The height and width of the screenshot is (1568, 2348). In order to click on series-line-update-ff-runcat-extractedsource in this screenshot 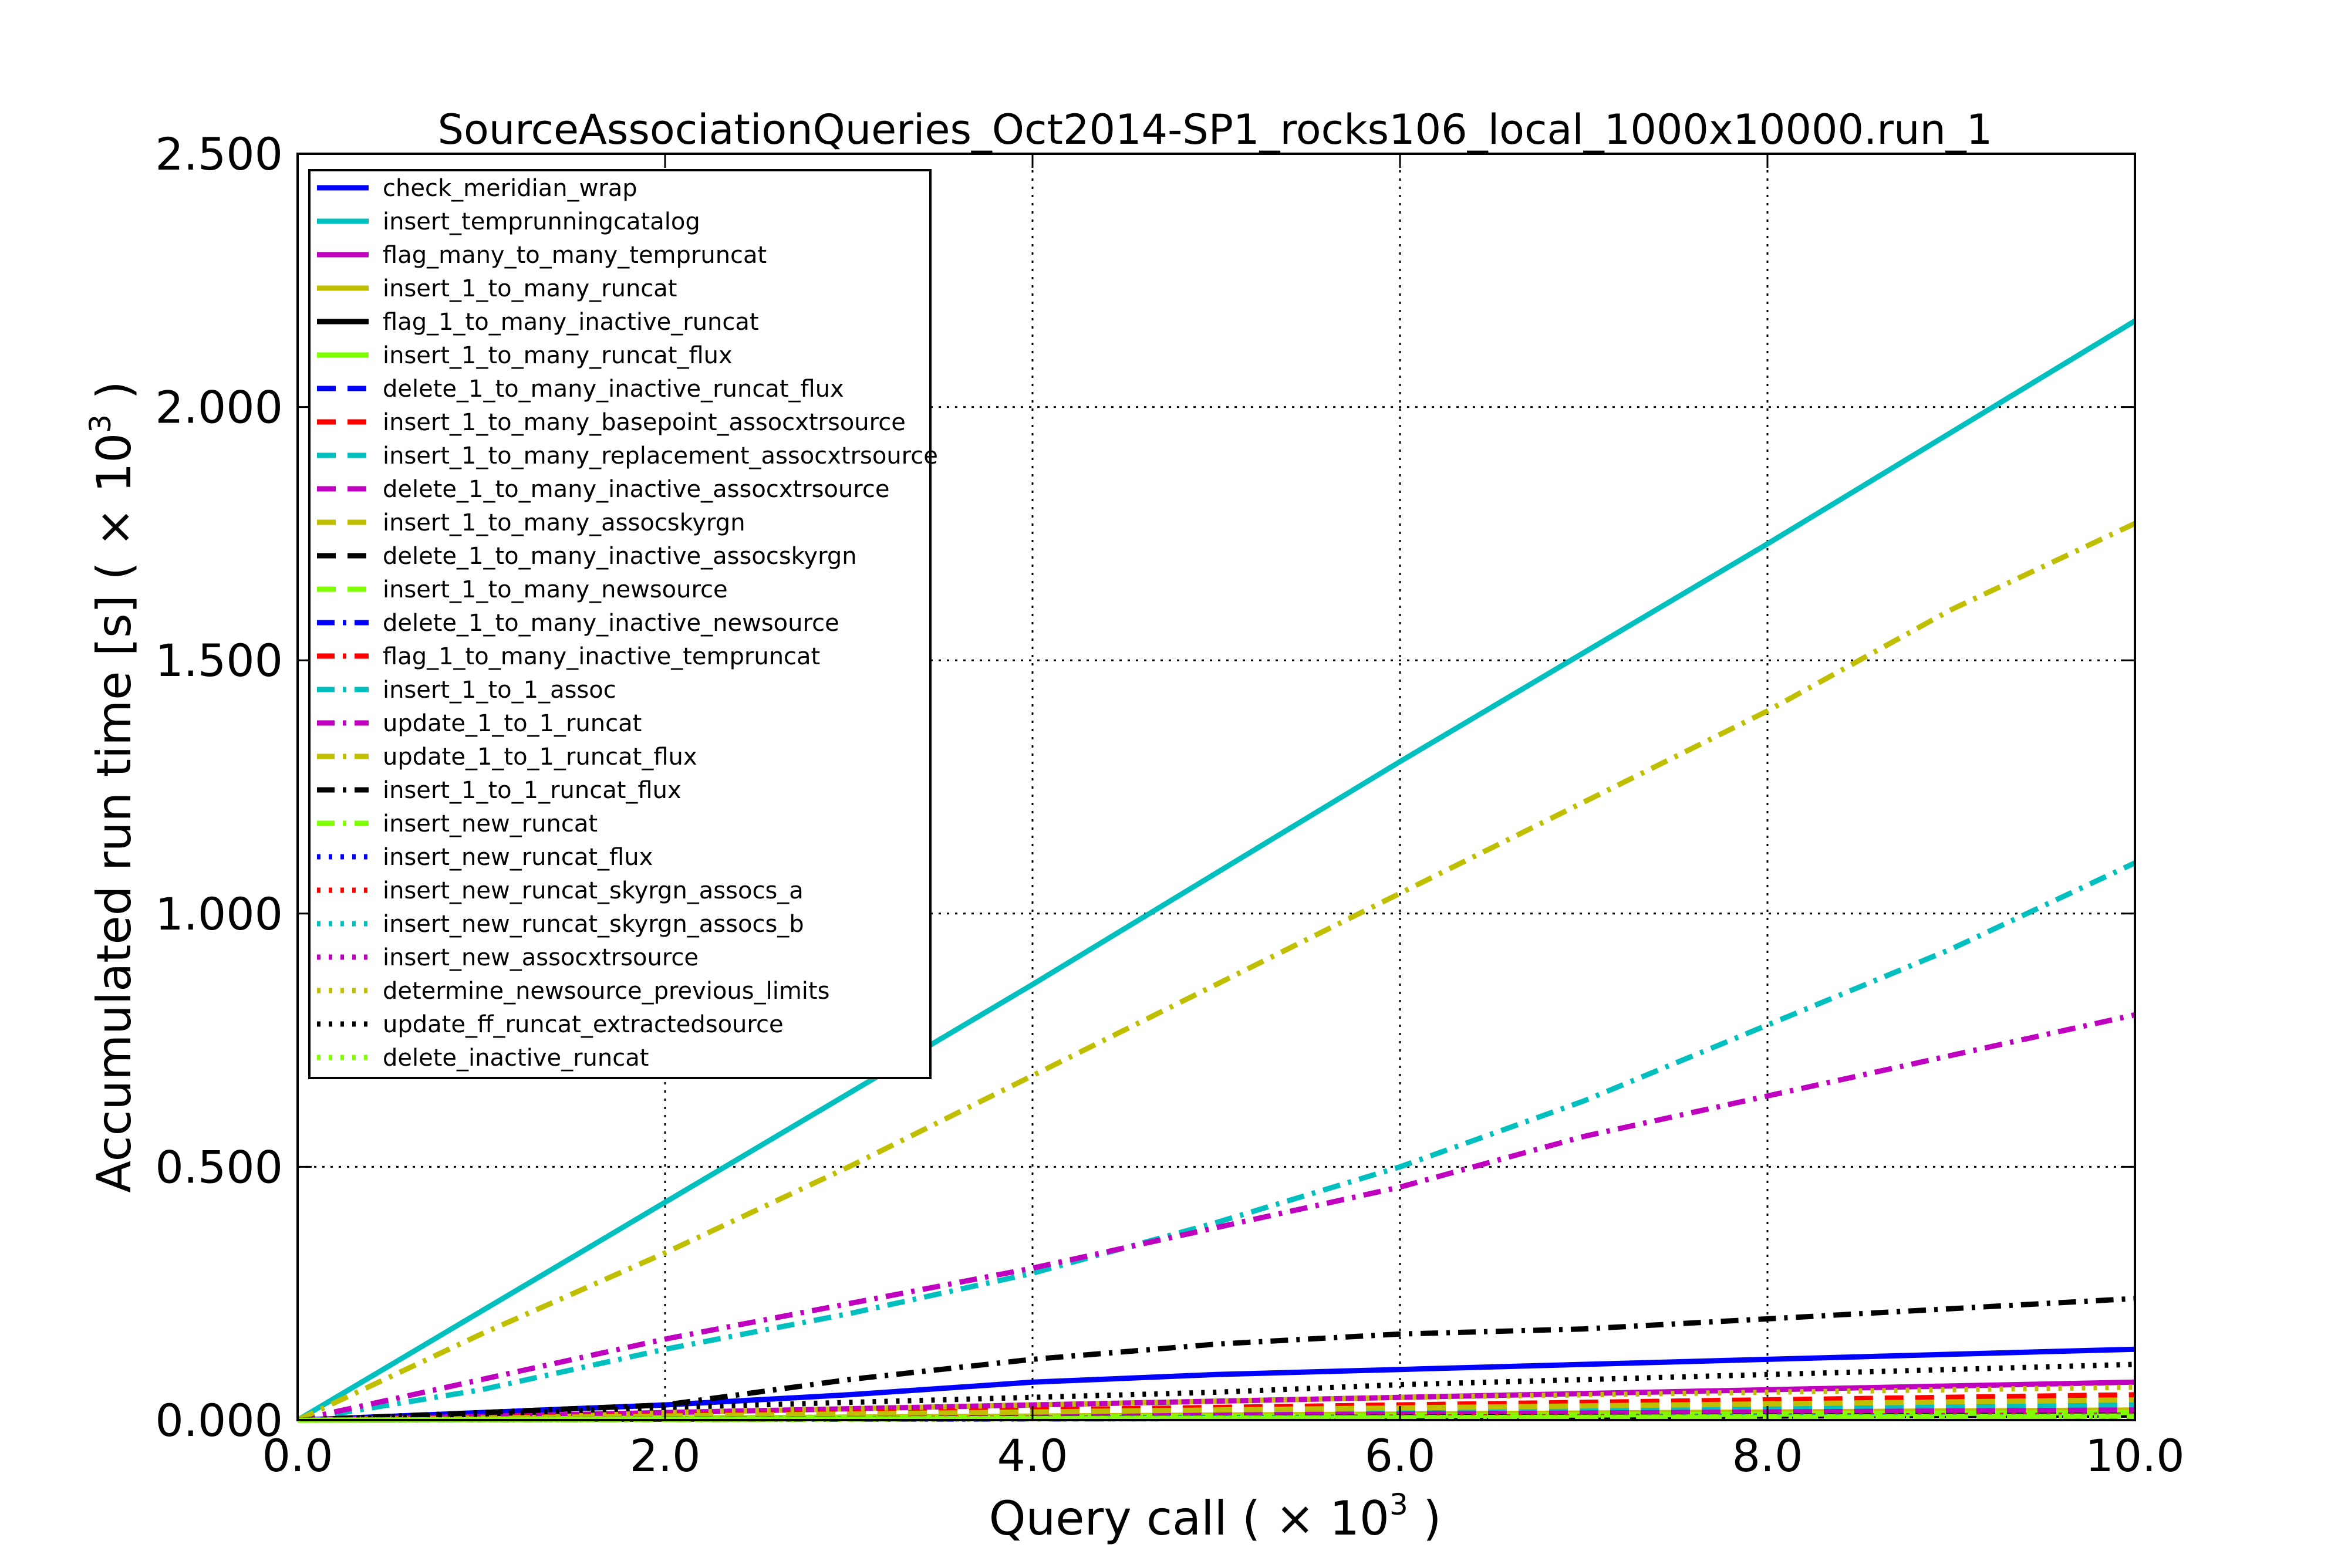, I will do `click(1216, 1392)`.